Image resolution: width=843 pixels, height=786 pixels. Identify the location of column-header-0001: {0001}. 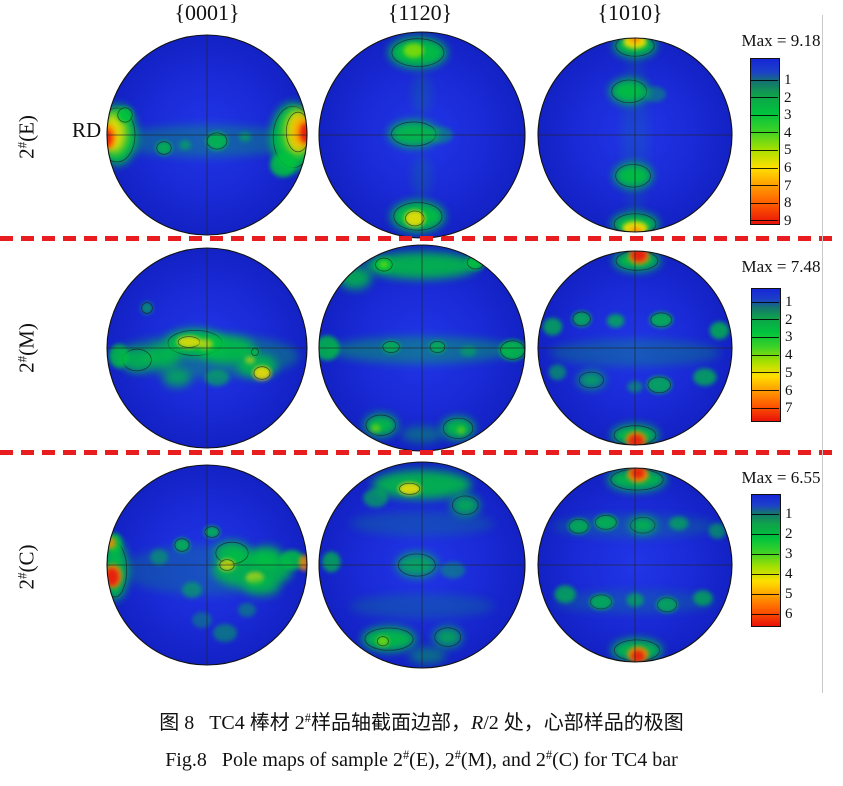
(206, 13).